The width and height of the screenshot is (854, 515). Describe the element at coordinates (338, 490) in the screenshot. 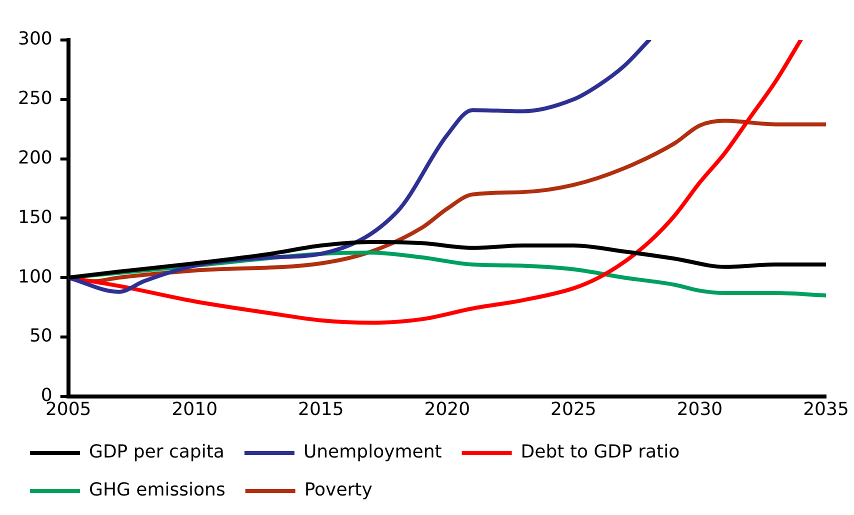

I see `legend-label: Poverty` at that location.